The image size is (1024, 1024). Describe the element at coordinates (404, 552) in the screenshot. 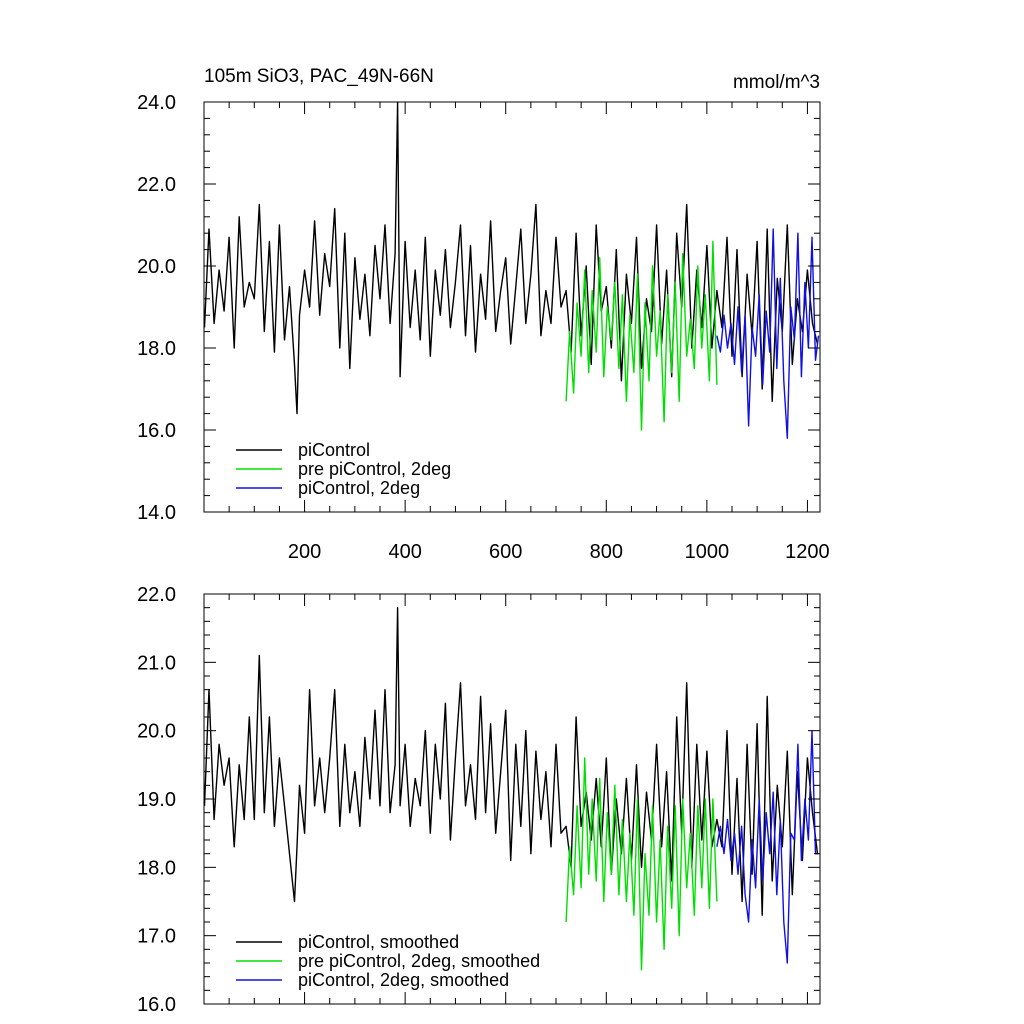

I see `x-tick-label: 400` at that location.